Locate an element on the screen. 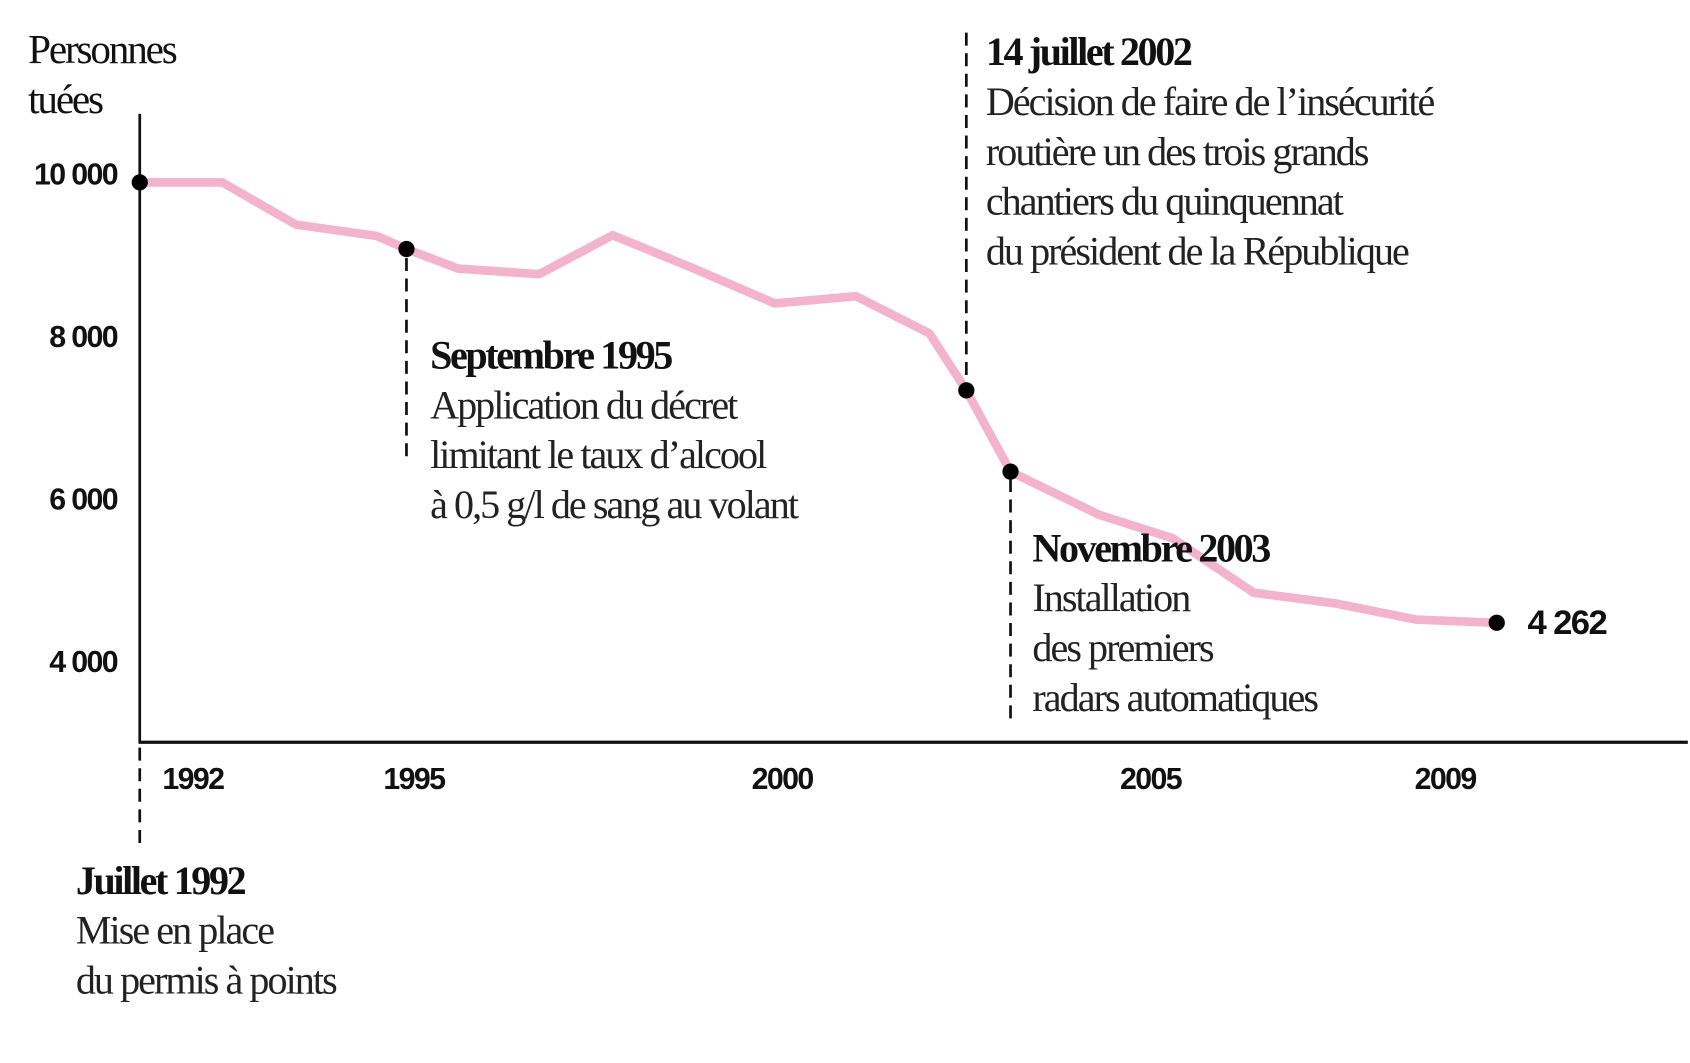 The width and height of the screenshot is (1690, 1063). y-tick-label: 6 000 is located at coordinates (83, 499).